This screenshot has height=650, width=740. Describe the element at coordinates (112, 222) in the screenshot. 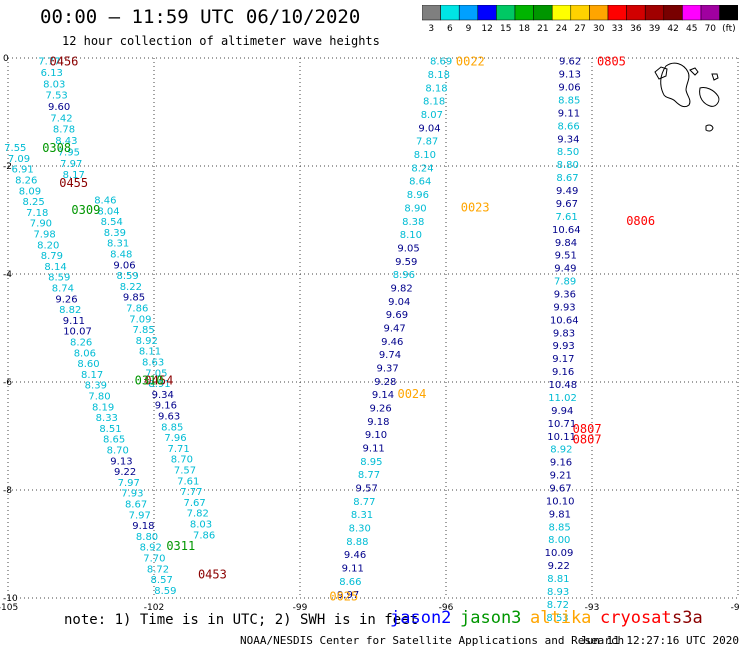

I see `swh-value: 8.54` at that location.